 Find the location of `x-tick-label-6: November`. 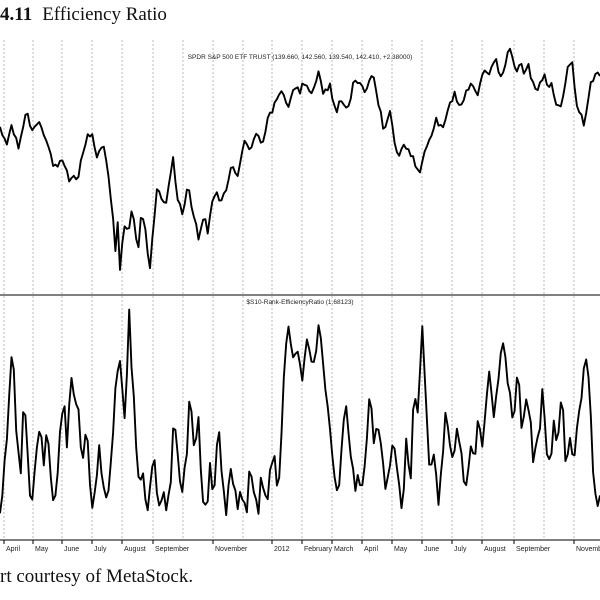

x-tick-label-6: November is located at coordinates (231, 549).